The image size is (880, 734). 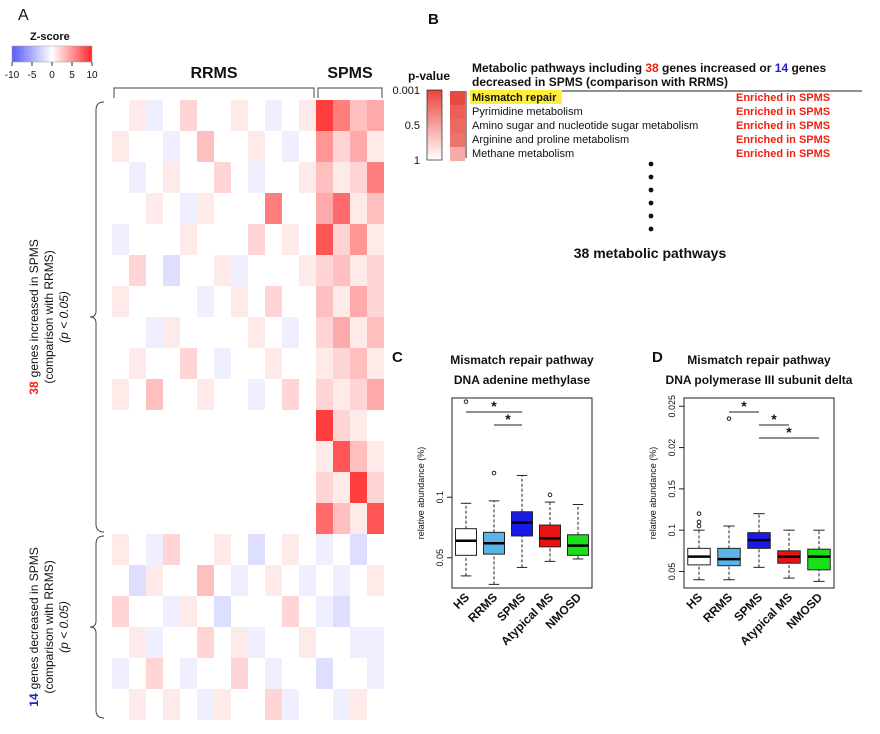 What do you see at coordinates (523, 154) in the screenshot?
I see `pathway-name: Methane metabolism` at bounding box center [523, 154].